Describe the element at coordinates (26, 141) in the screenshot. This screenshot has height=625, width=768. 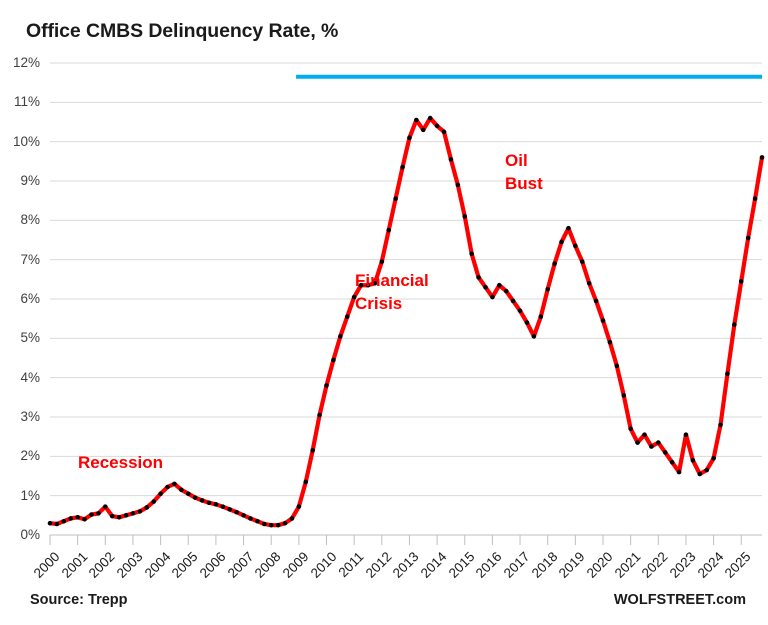
I see `y-axis-tick-label: 10%` at that location.